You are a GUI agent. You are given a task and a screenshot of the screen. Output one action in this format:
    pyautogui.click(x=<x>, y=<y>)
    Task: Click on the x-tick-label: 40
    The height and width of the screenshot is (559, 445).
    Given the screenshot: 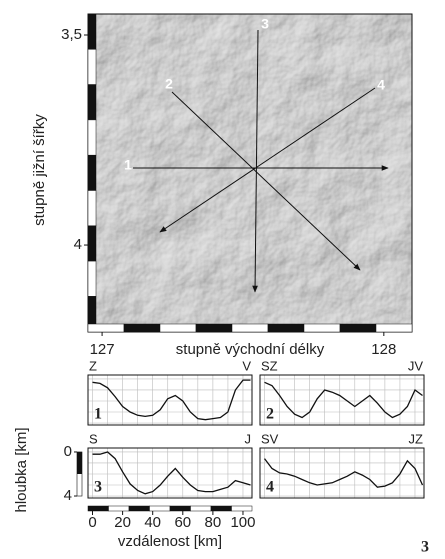 What is the action you would take?
    pyautogui.click(x=152, y=522)
    